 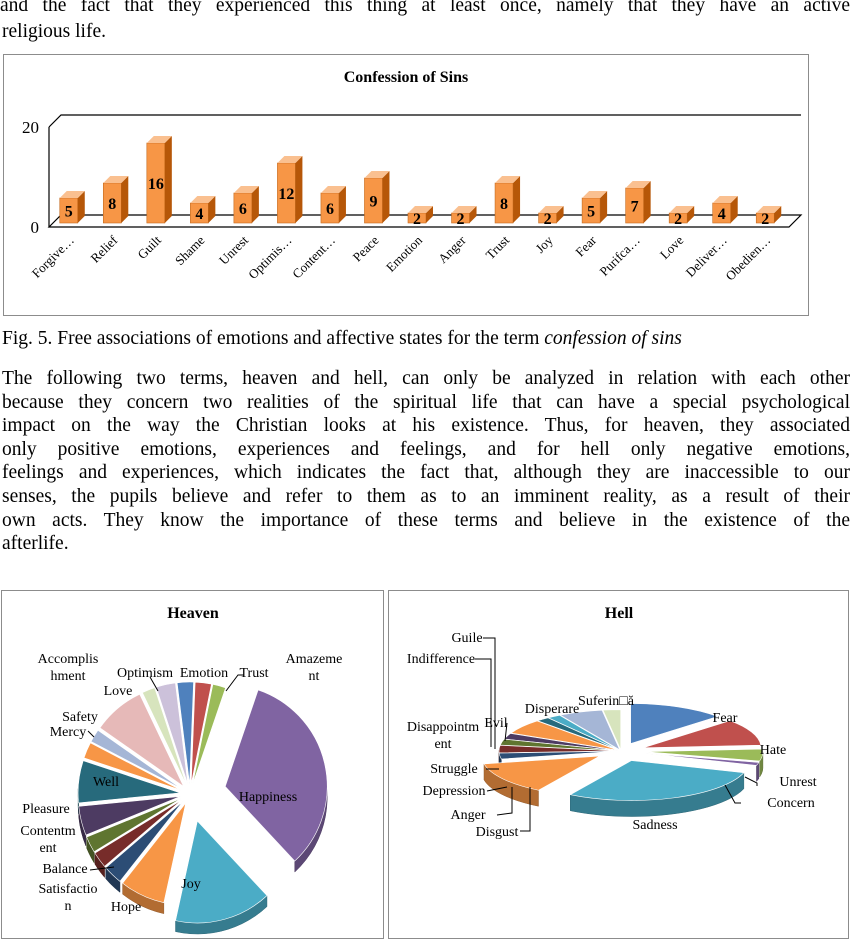 What do you see at coordinates (773, 750) in the screenshot?
I see `pie-label: Hate` at bounding box center [773, 750].